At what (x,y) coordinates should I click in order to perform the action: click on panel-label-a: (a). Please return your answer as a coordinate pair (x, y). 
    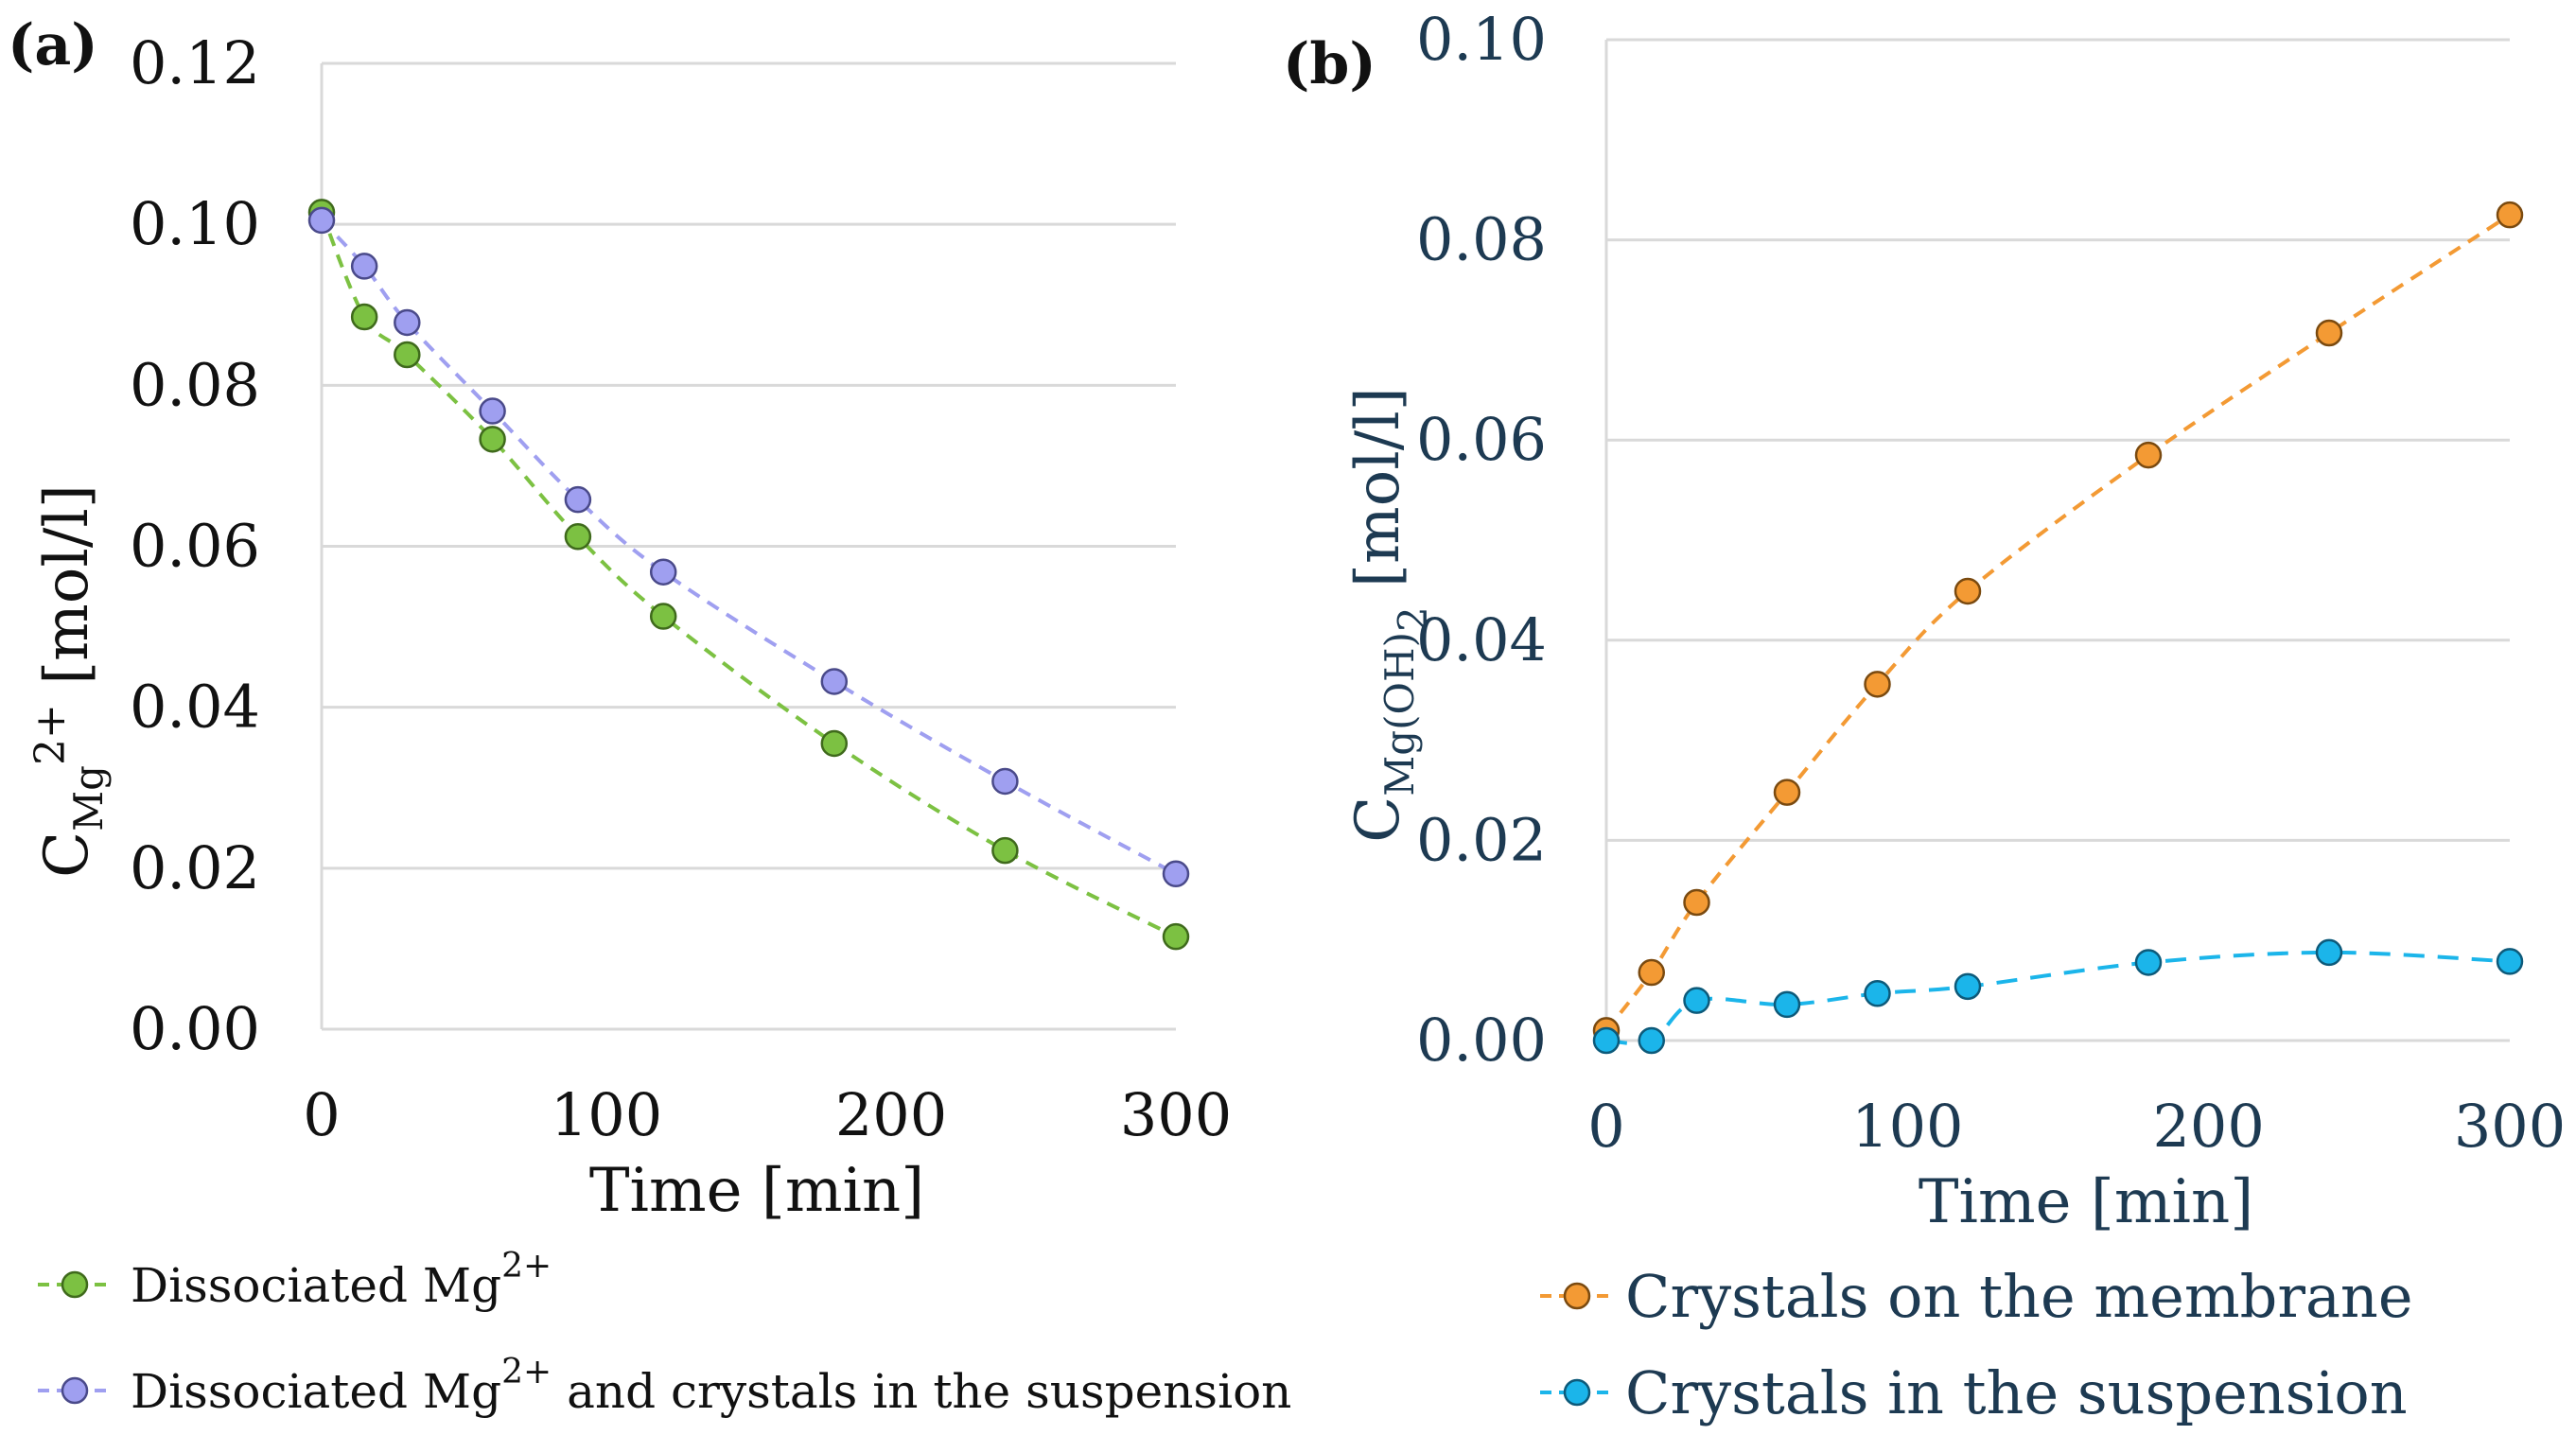
    Looking at the image, I should click on (53, 45).